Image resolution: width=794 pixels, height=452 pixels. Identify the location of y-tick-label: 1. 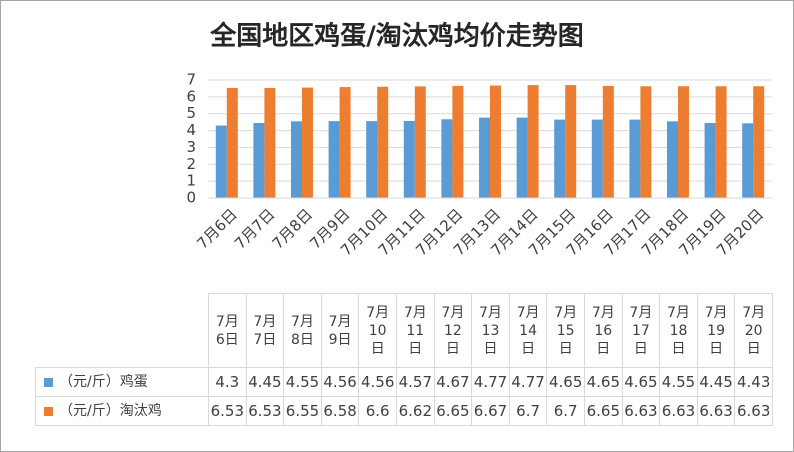
(191, 181).